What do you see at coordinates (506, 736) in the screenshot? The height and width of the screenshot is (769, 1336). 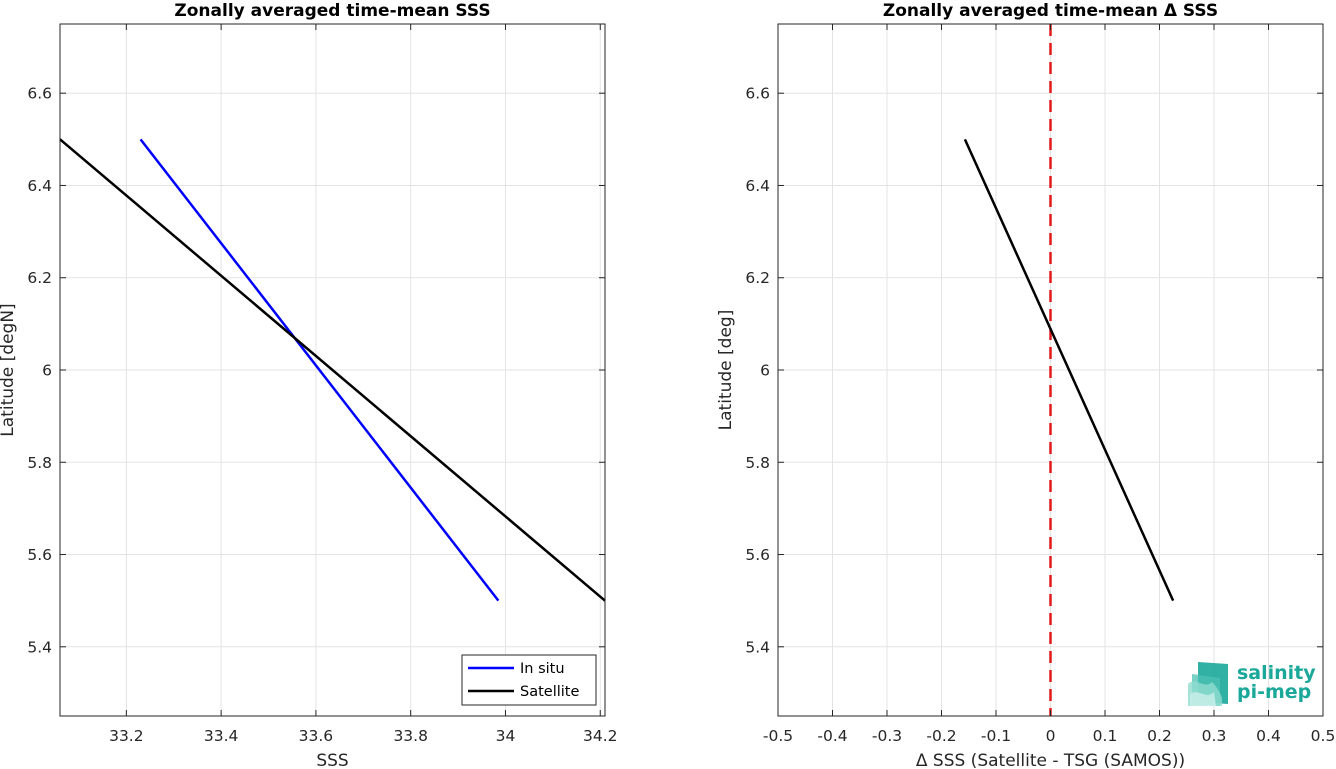 I see `sss-x-tick-label: 34` at bounding box center [506, 736].